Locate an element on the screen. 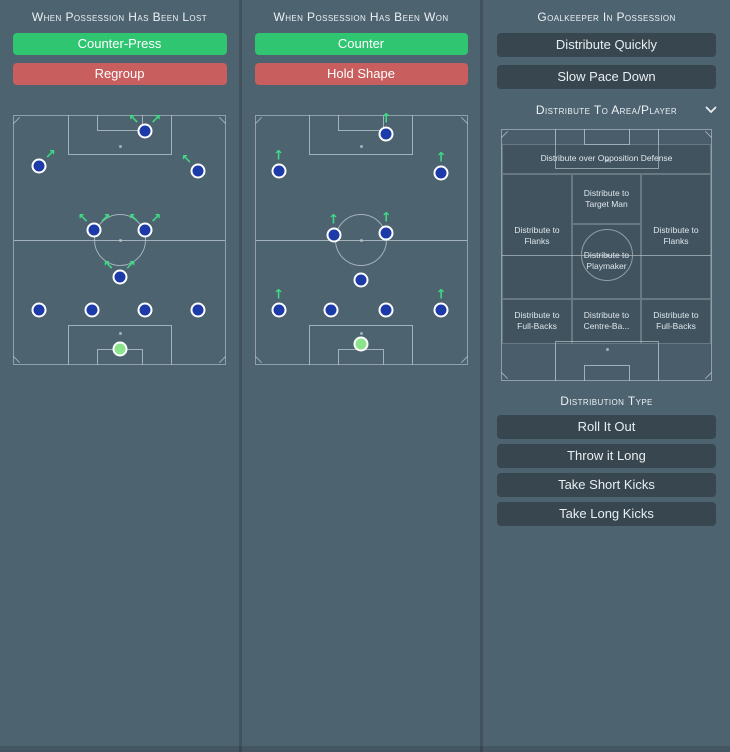 The image size is (730, 752). take-short-kicks-button: Take Short Kicks is located at coordinates (606, 485).